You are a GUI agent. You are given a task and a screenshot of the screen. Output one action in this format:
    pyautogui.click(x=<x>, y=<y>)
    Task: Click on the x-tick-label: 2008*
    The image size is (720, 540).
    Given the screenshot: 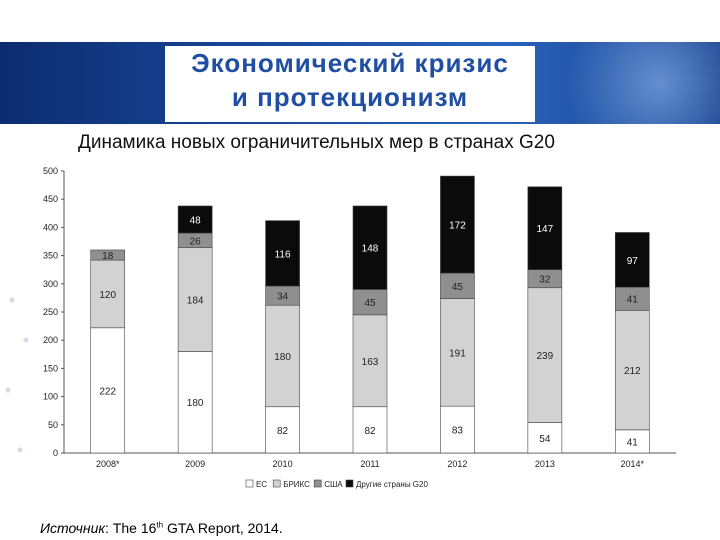 What is the action you would take?
    pyautogui.click(x=108, y=464)
    